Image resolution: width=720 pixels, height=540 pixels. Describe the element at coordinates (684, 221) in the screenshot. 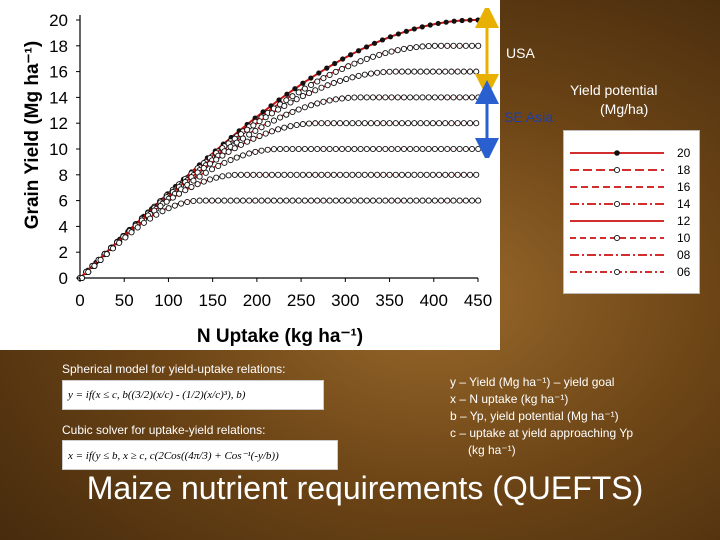

I see `legend-label: 12` at that location.